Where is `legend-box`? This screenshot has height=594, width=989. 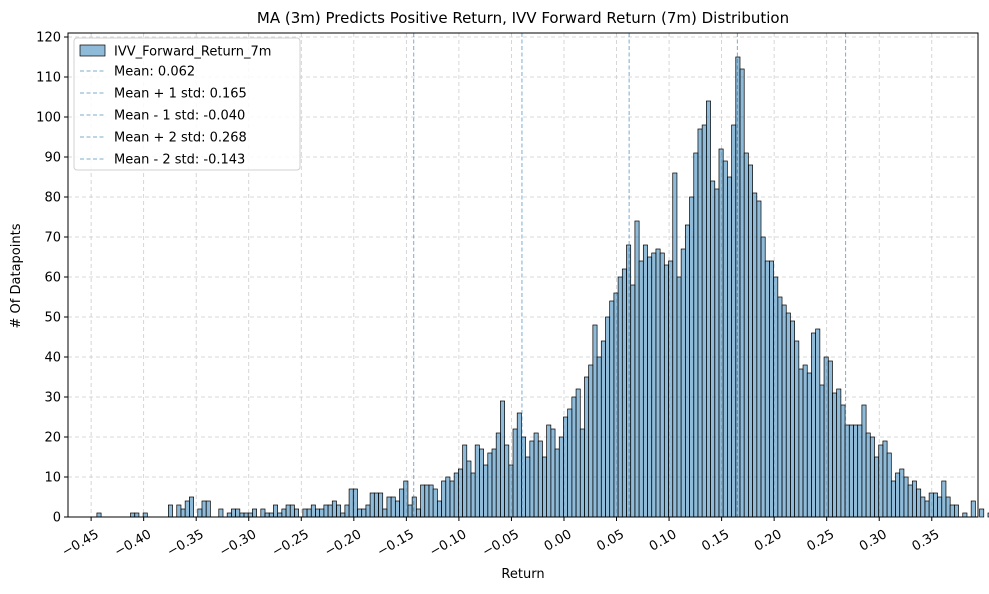
legend-box is located at coordinates (187, 104).